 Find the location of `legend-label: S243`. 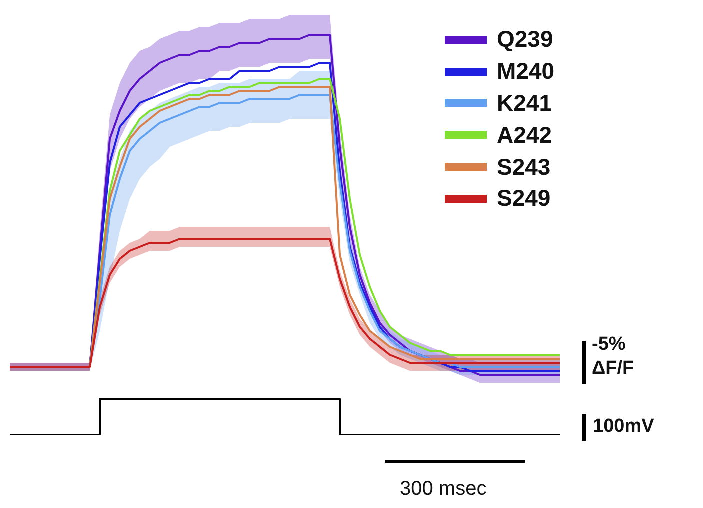

legend-label: S243 is located at coordinates (524, 167).